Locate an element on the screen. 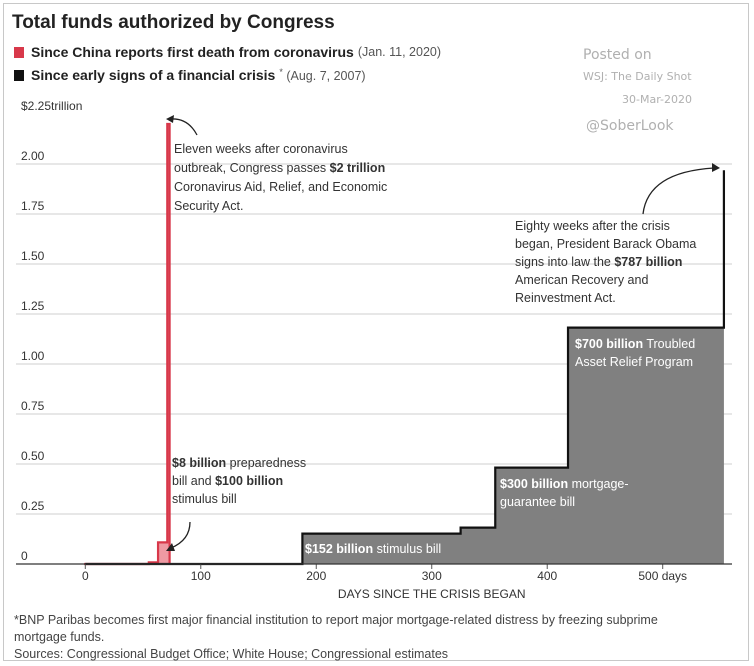  annotation-run: Coronavirus Aid, Relief, and Economic is located at coordinates (280, 187).